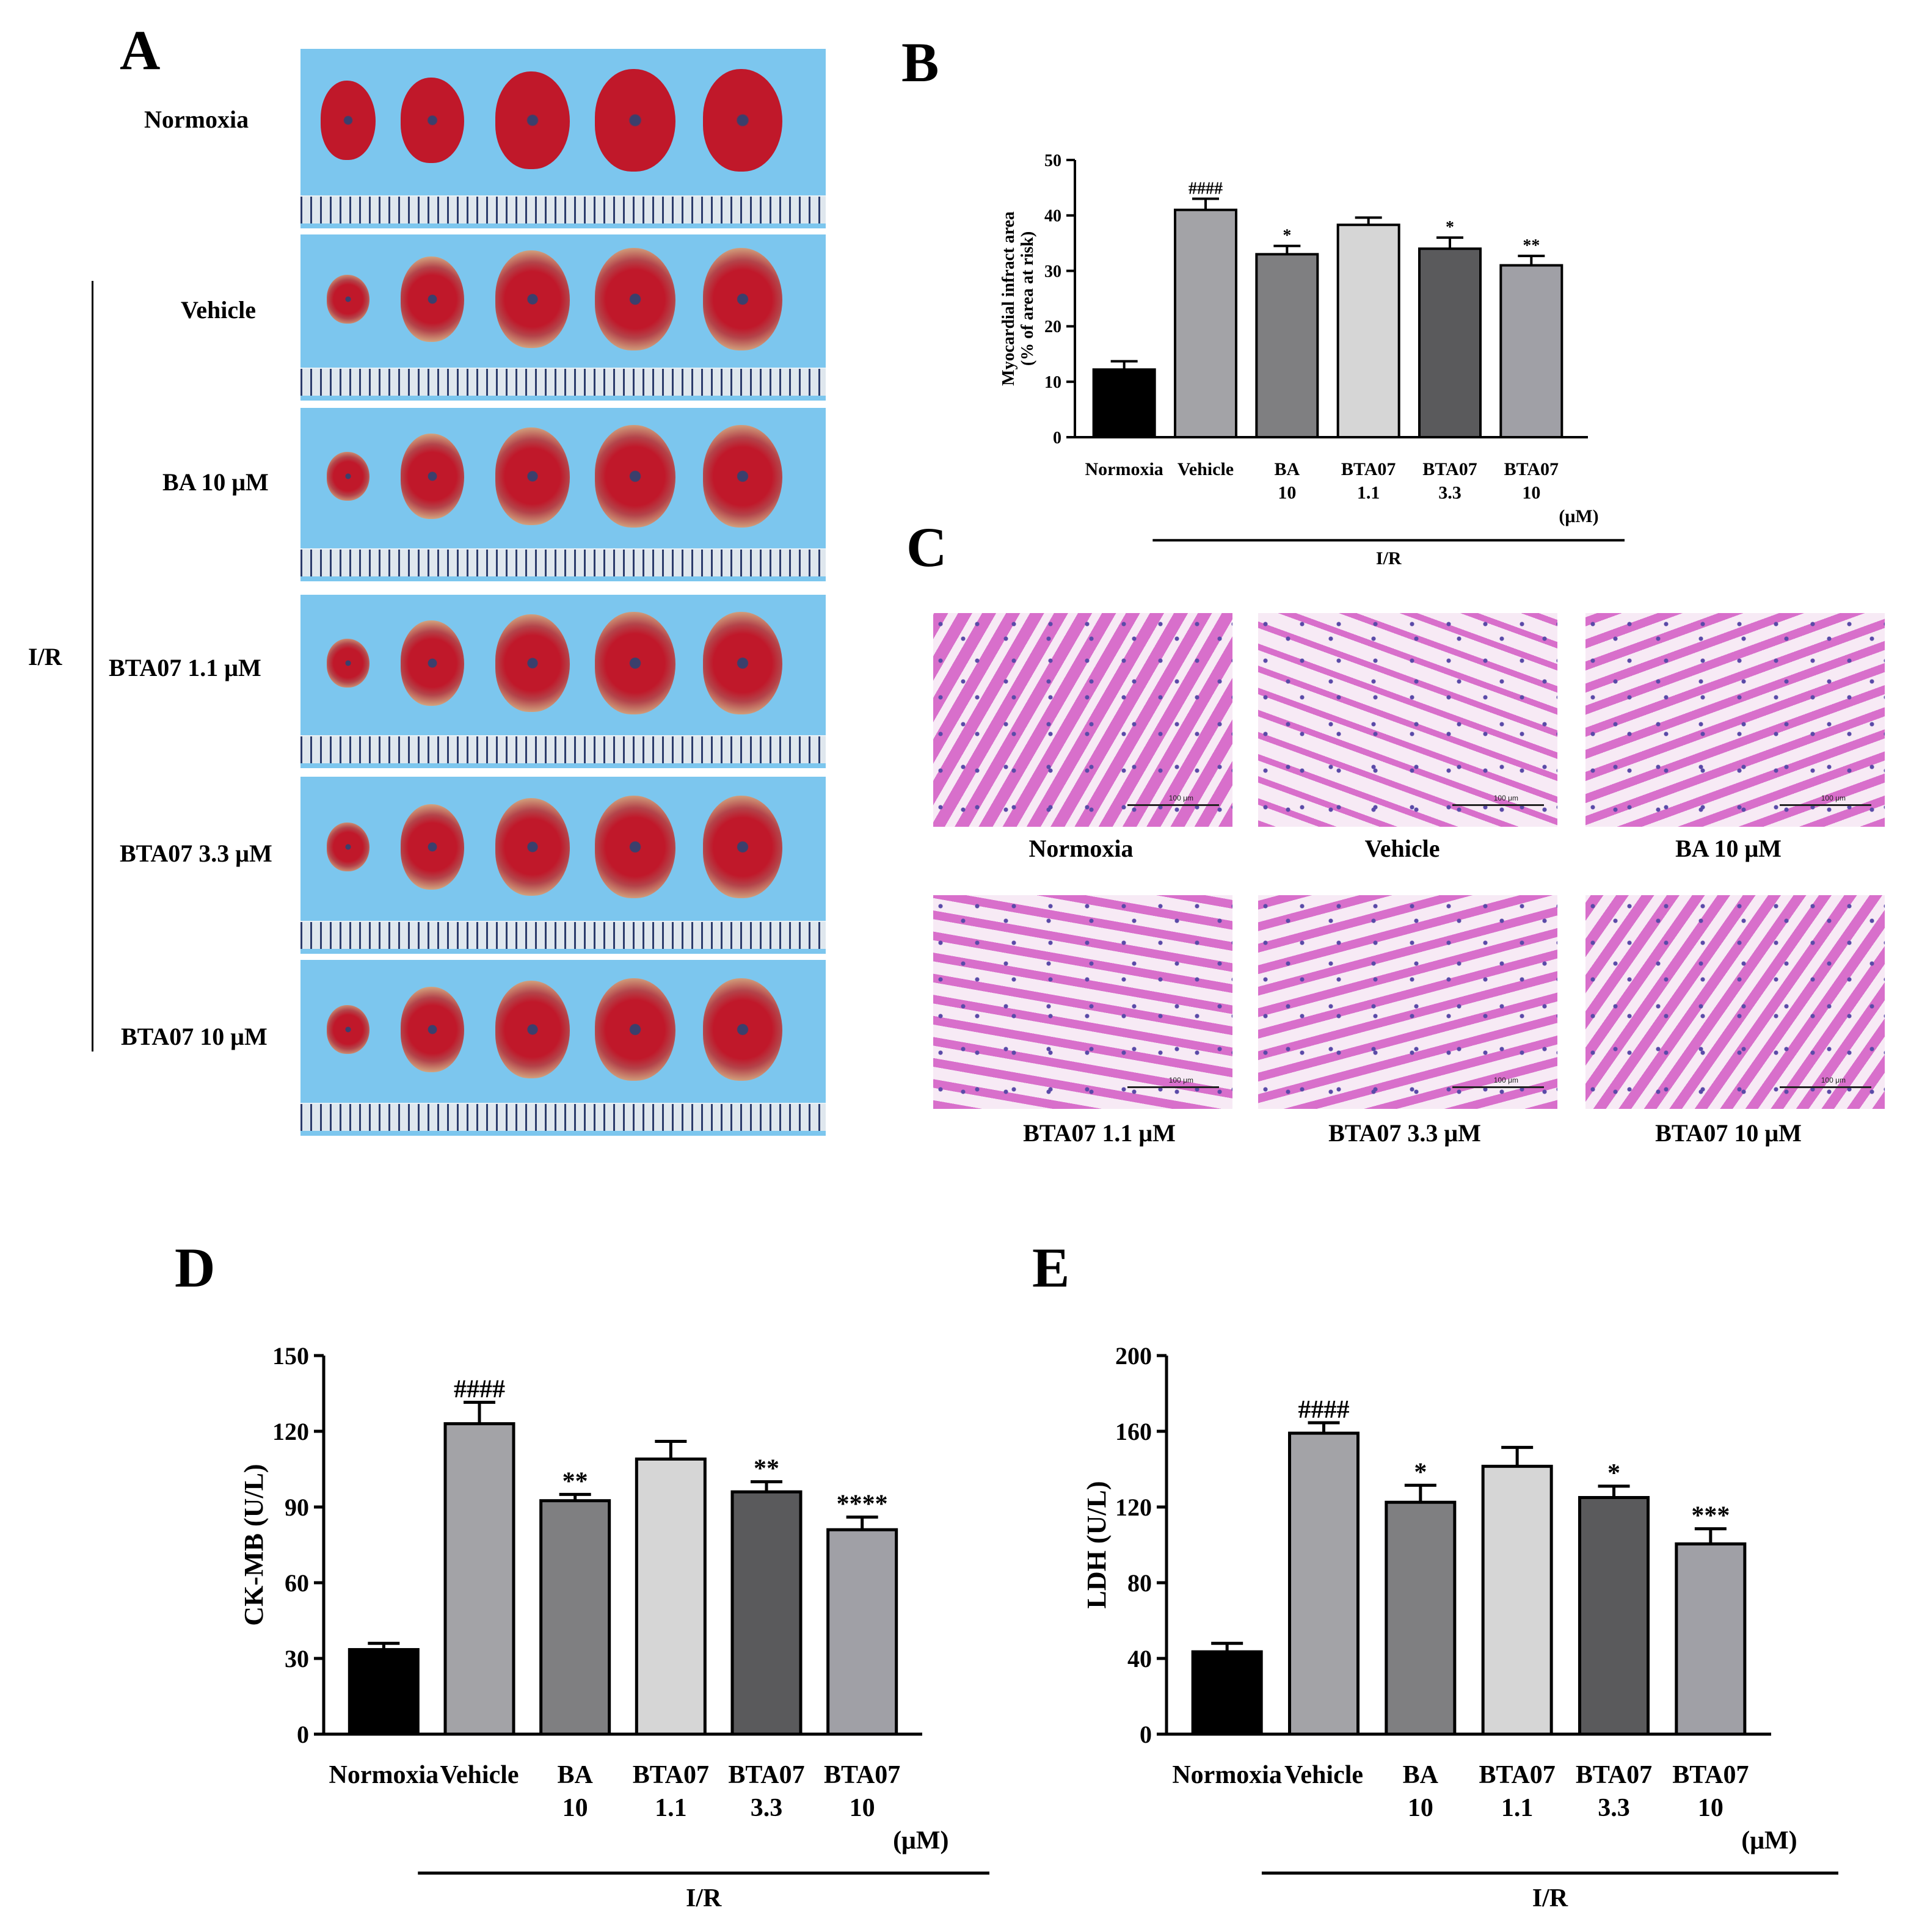 The width and height of the screenshot is (1922, 1932). Describe the element at coordinates (1052, 327) in the screenshot. I see `y-tick-label: 20` at that location.